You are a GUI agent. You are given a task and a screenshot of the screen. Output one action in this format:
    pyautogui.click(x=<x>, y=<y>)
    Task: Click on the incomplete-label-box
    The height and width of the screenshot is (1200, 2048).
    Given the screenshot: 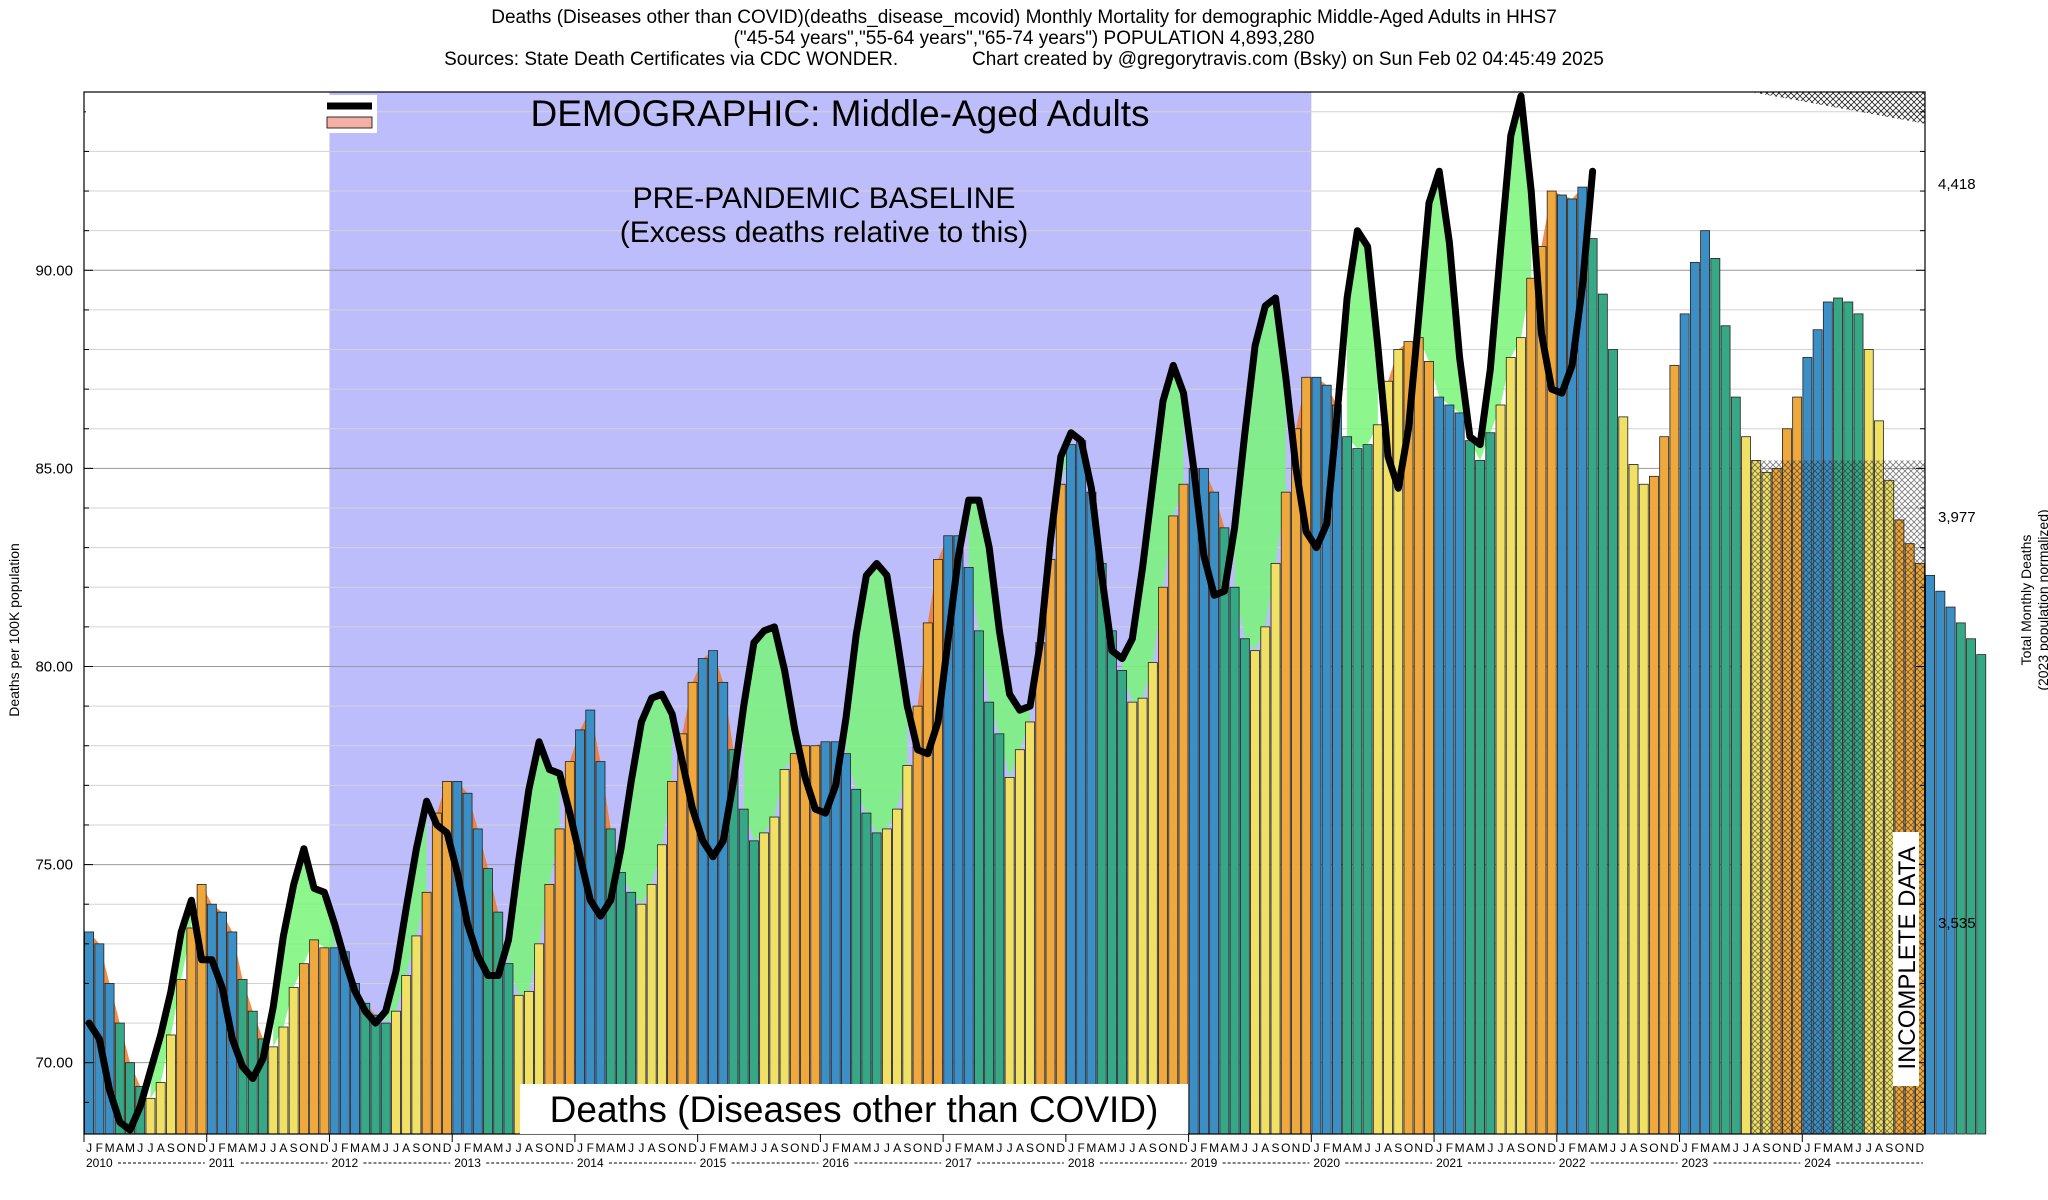 What is the action you would take?
    pyautogui.click(x=1906, y=959)
    